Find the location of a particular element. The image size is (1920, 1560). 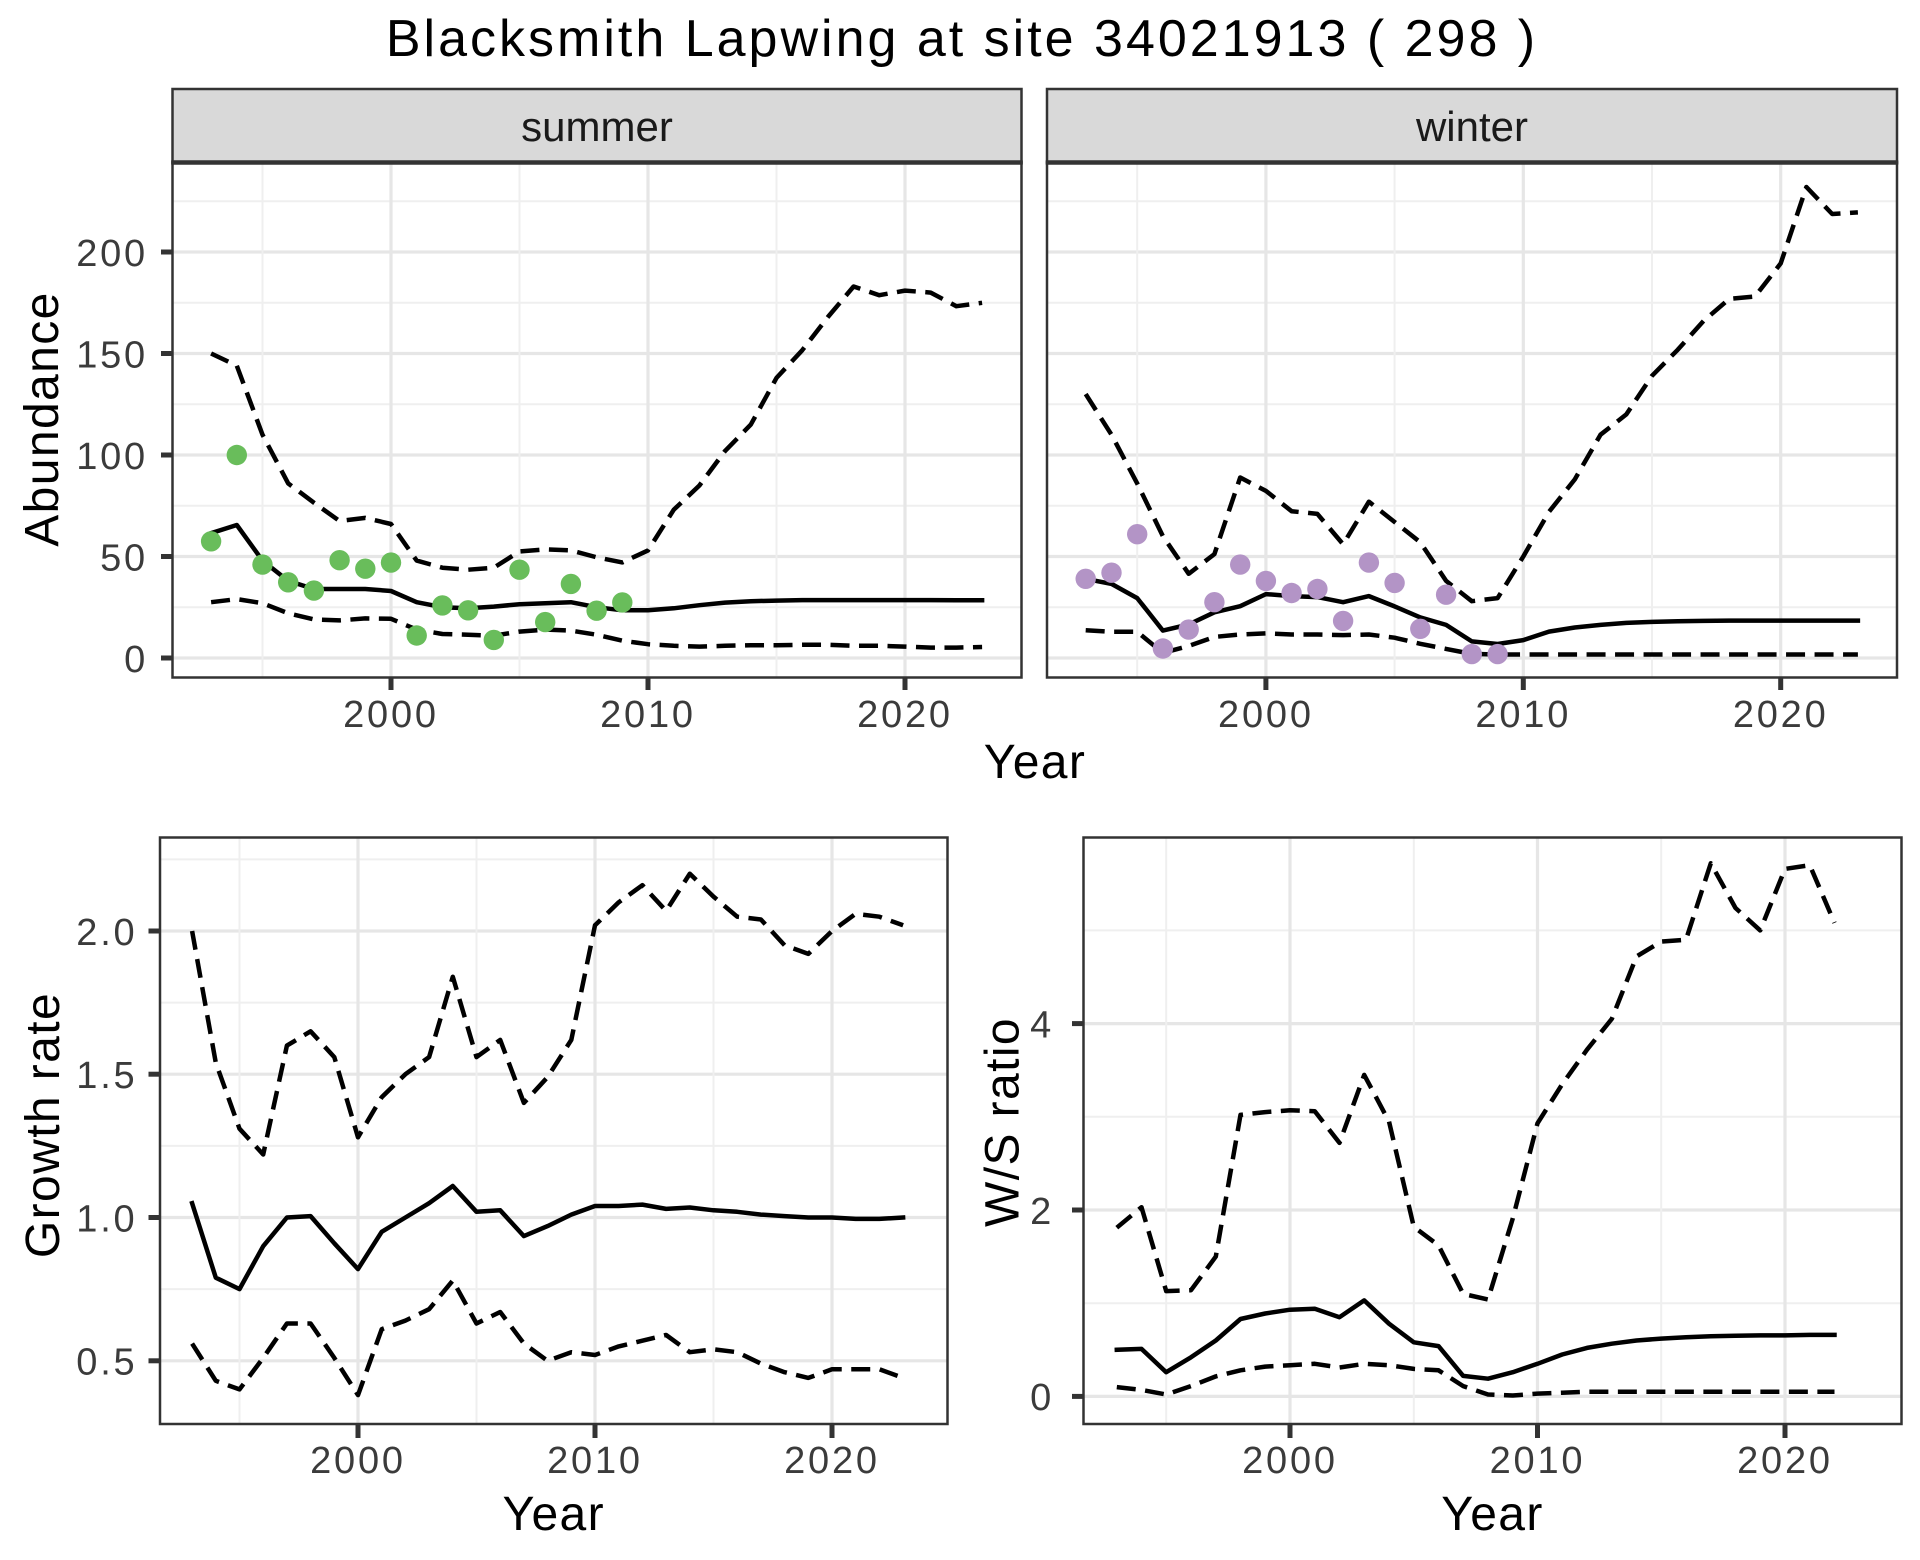

svg-text: Growth rate is located at coordinates (43, 1125).